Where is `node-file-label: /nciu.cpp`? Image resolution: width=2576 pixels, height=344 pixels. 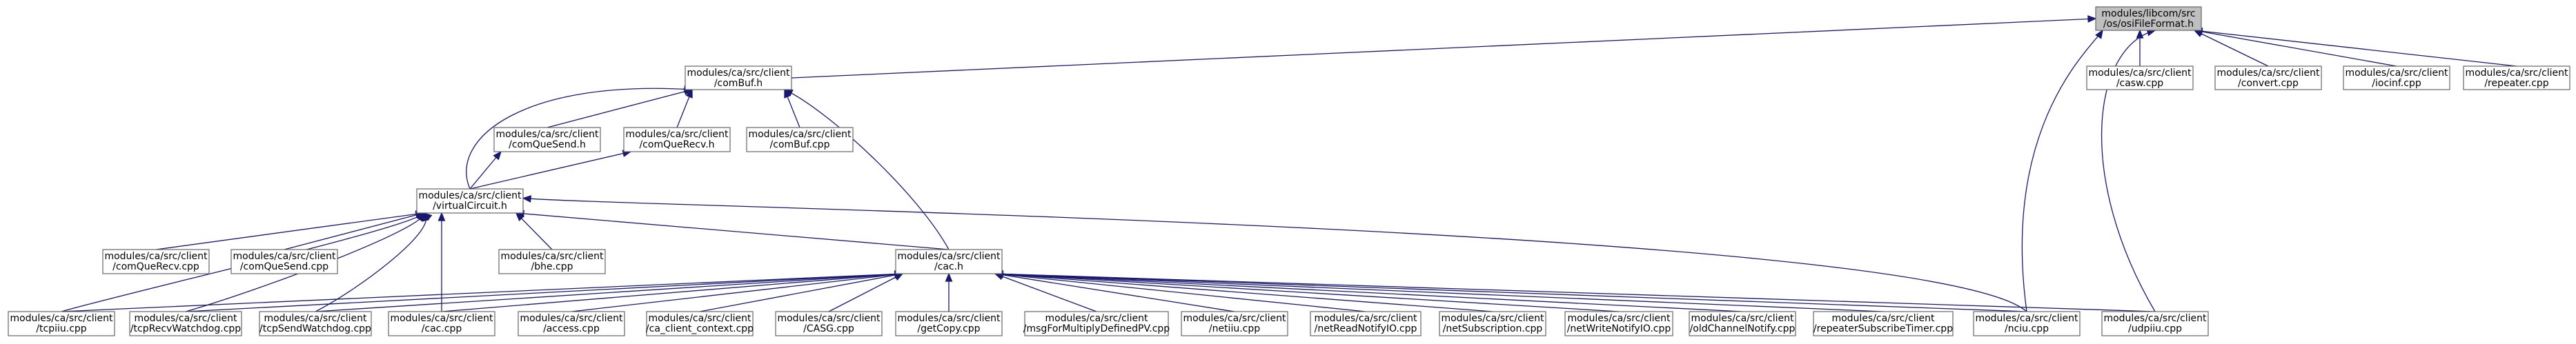 node-file-label: /nciu.cpp is located at coordinates (2027, 328).